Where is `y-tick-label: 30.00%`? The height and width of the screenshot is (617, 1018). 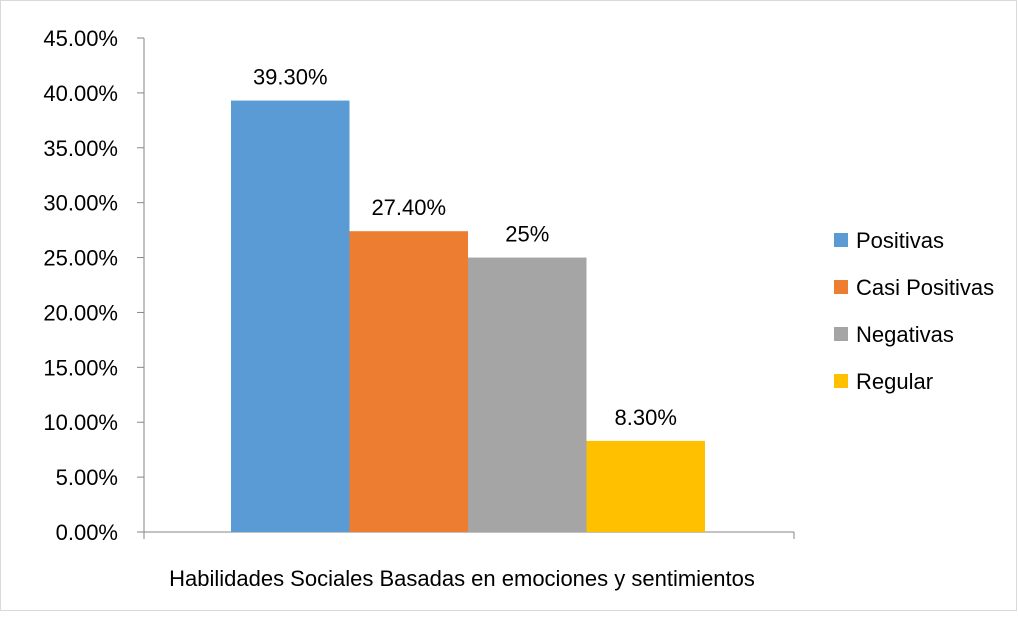
y-tick-label: 30.00% is located at coordinates (80, 203).